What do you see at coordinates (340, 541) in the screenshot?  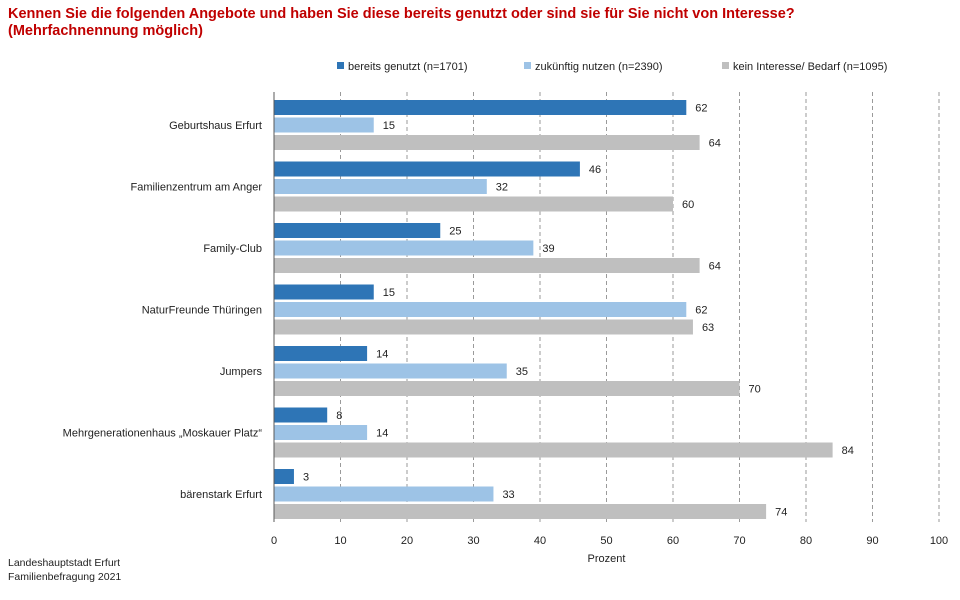 I see `x-tick-label: 10` at bounding box center [340, 541].